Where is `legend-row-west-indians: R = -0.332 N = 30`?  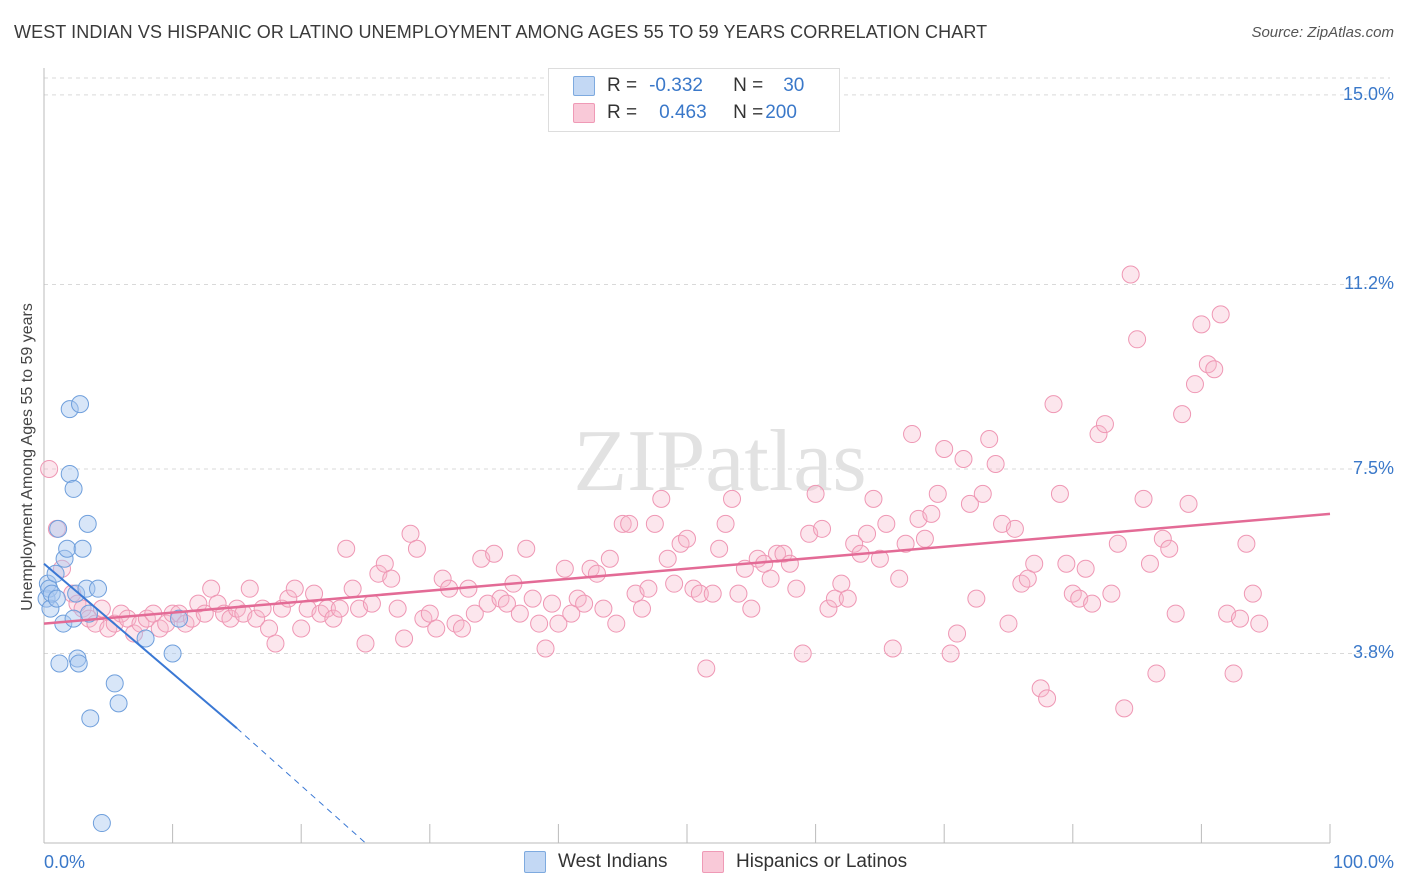 legend-row-west-indians: R = -0.332 N = 30 is located at coordinates (688, 86).